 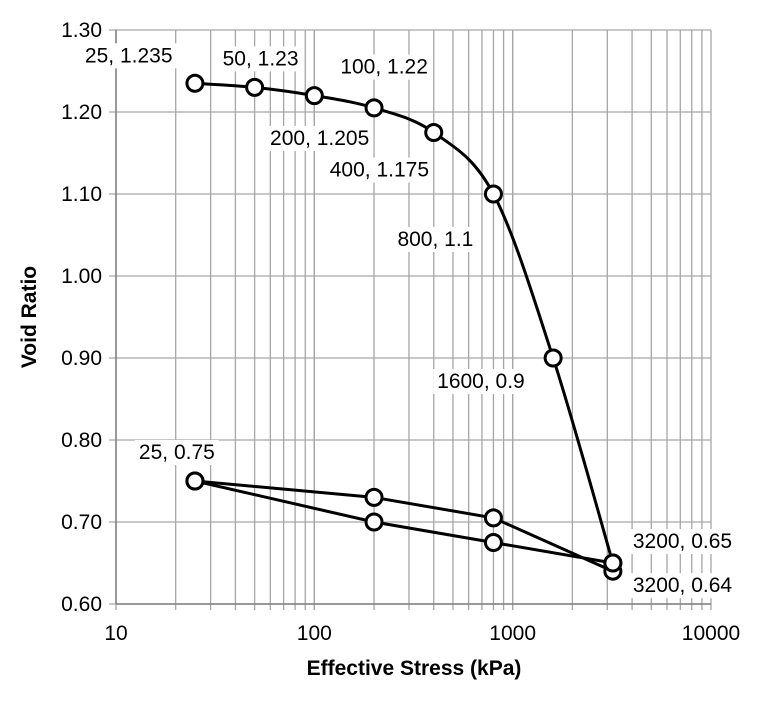 What do you see at coordinates (81, 440) in the screenshot?
I see `y-tick-label: 0.80` at bounding box center [81, 440].